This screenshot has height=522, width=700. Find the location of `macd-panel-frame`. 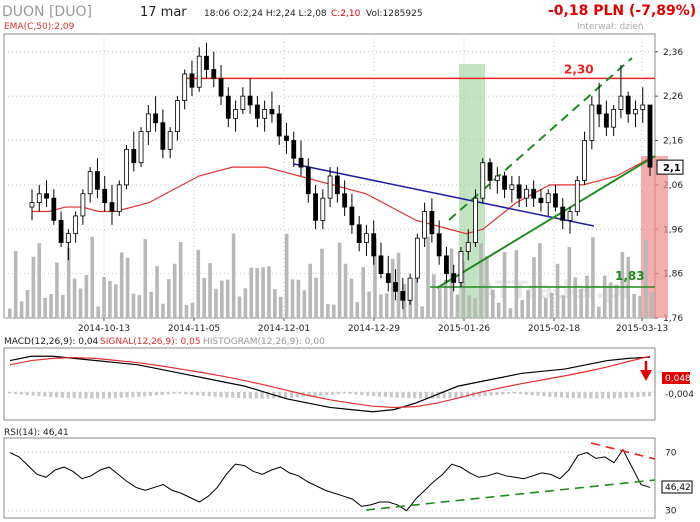

macd-panel-frame is located at coordinates (329, 384).